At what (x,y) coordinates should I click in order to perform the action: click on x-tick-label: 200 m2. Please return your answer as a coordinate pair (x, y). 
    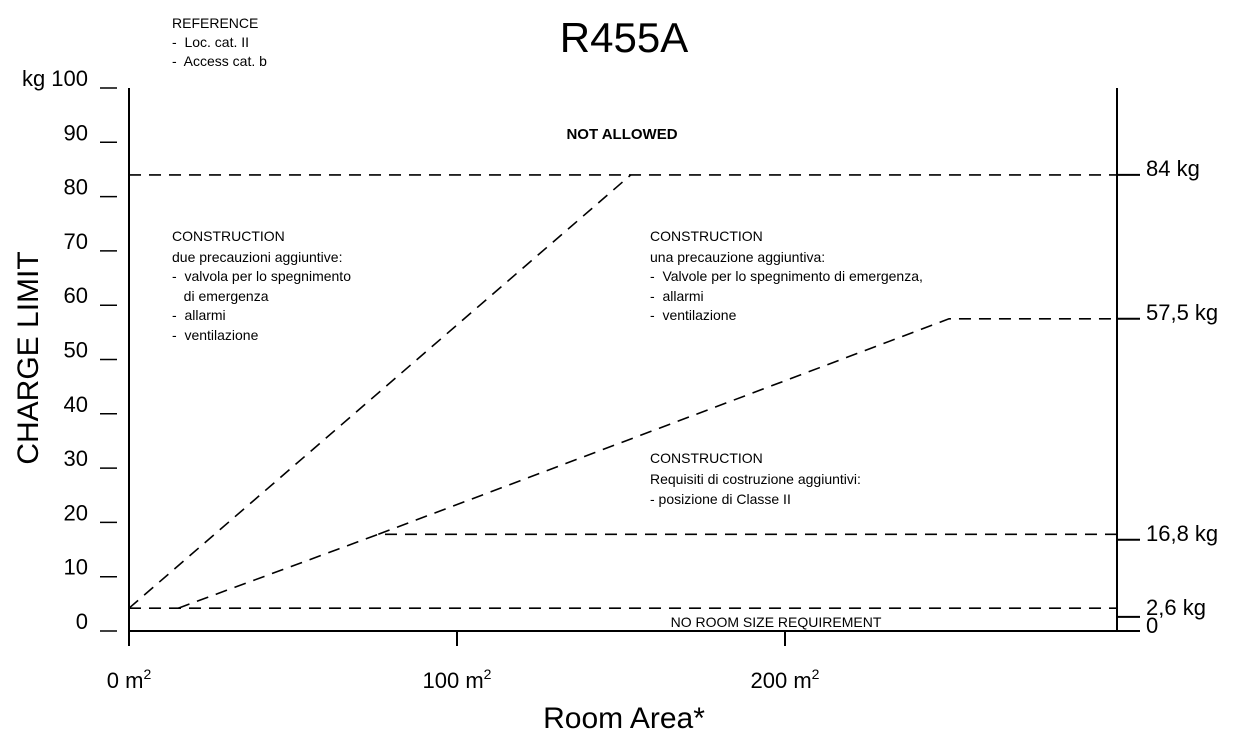
    Looking at the image, I should click on (785, 679).